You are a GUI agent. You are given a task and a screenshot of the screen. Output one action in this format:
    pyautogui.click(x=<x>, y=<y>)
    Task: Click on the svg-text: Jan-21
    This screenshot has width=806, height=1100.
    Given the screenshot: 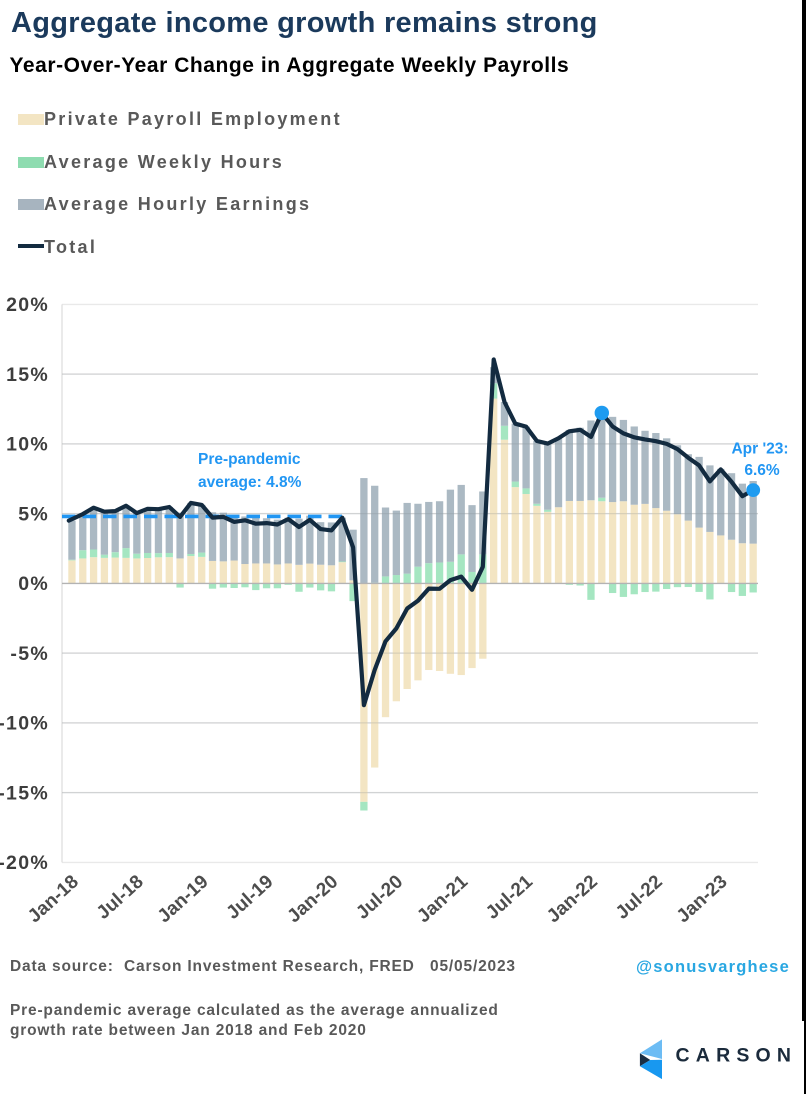 What is the action you would take?
    pyautogui.click(x=442, y=899)
    